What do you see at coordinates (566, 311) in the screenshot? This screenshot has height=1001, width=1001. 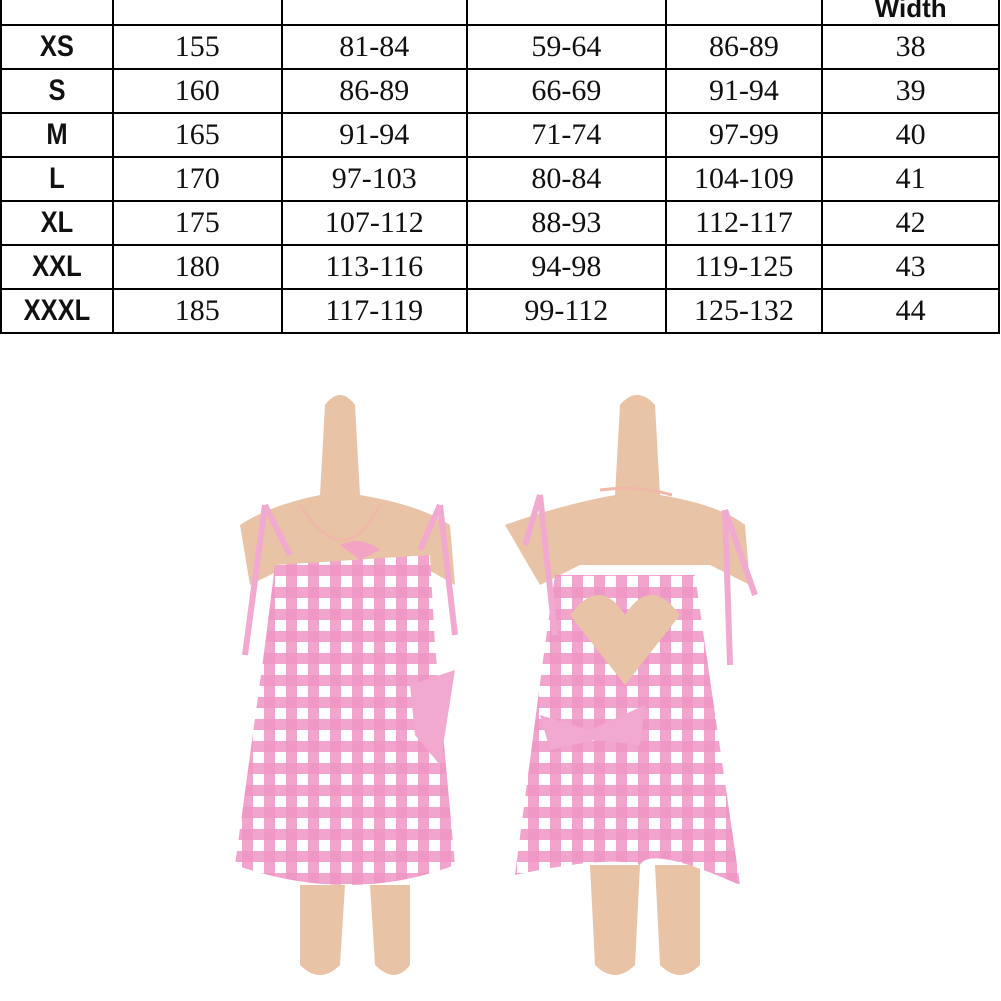 I see `waist-cell: 99-112` at bounding box center [566, 311].